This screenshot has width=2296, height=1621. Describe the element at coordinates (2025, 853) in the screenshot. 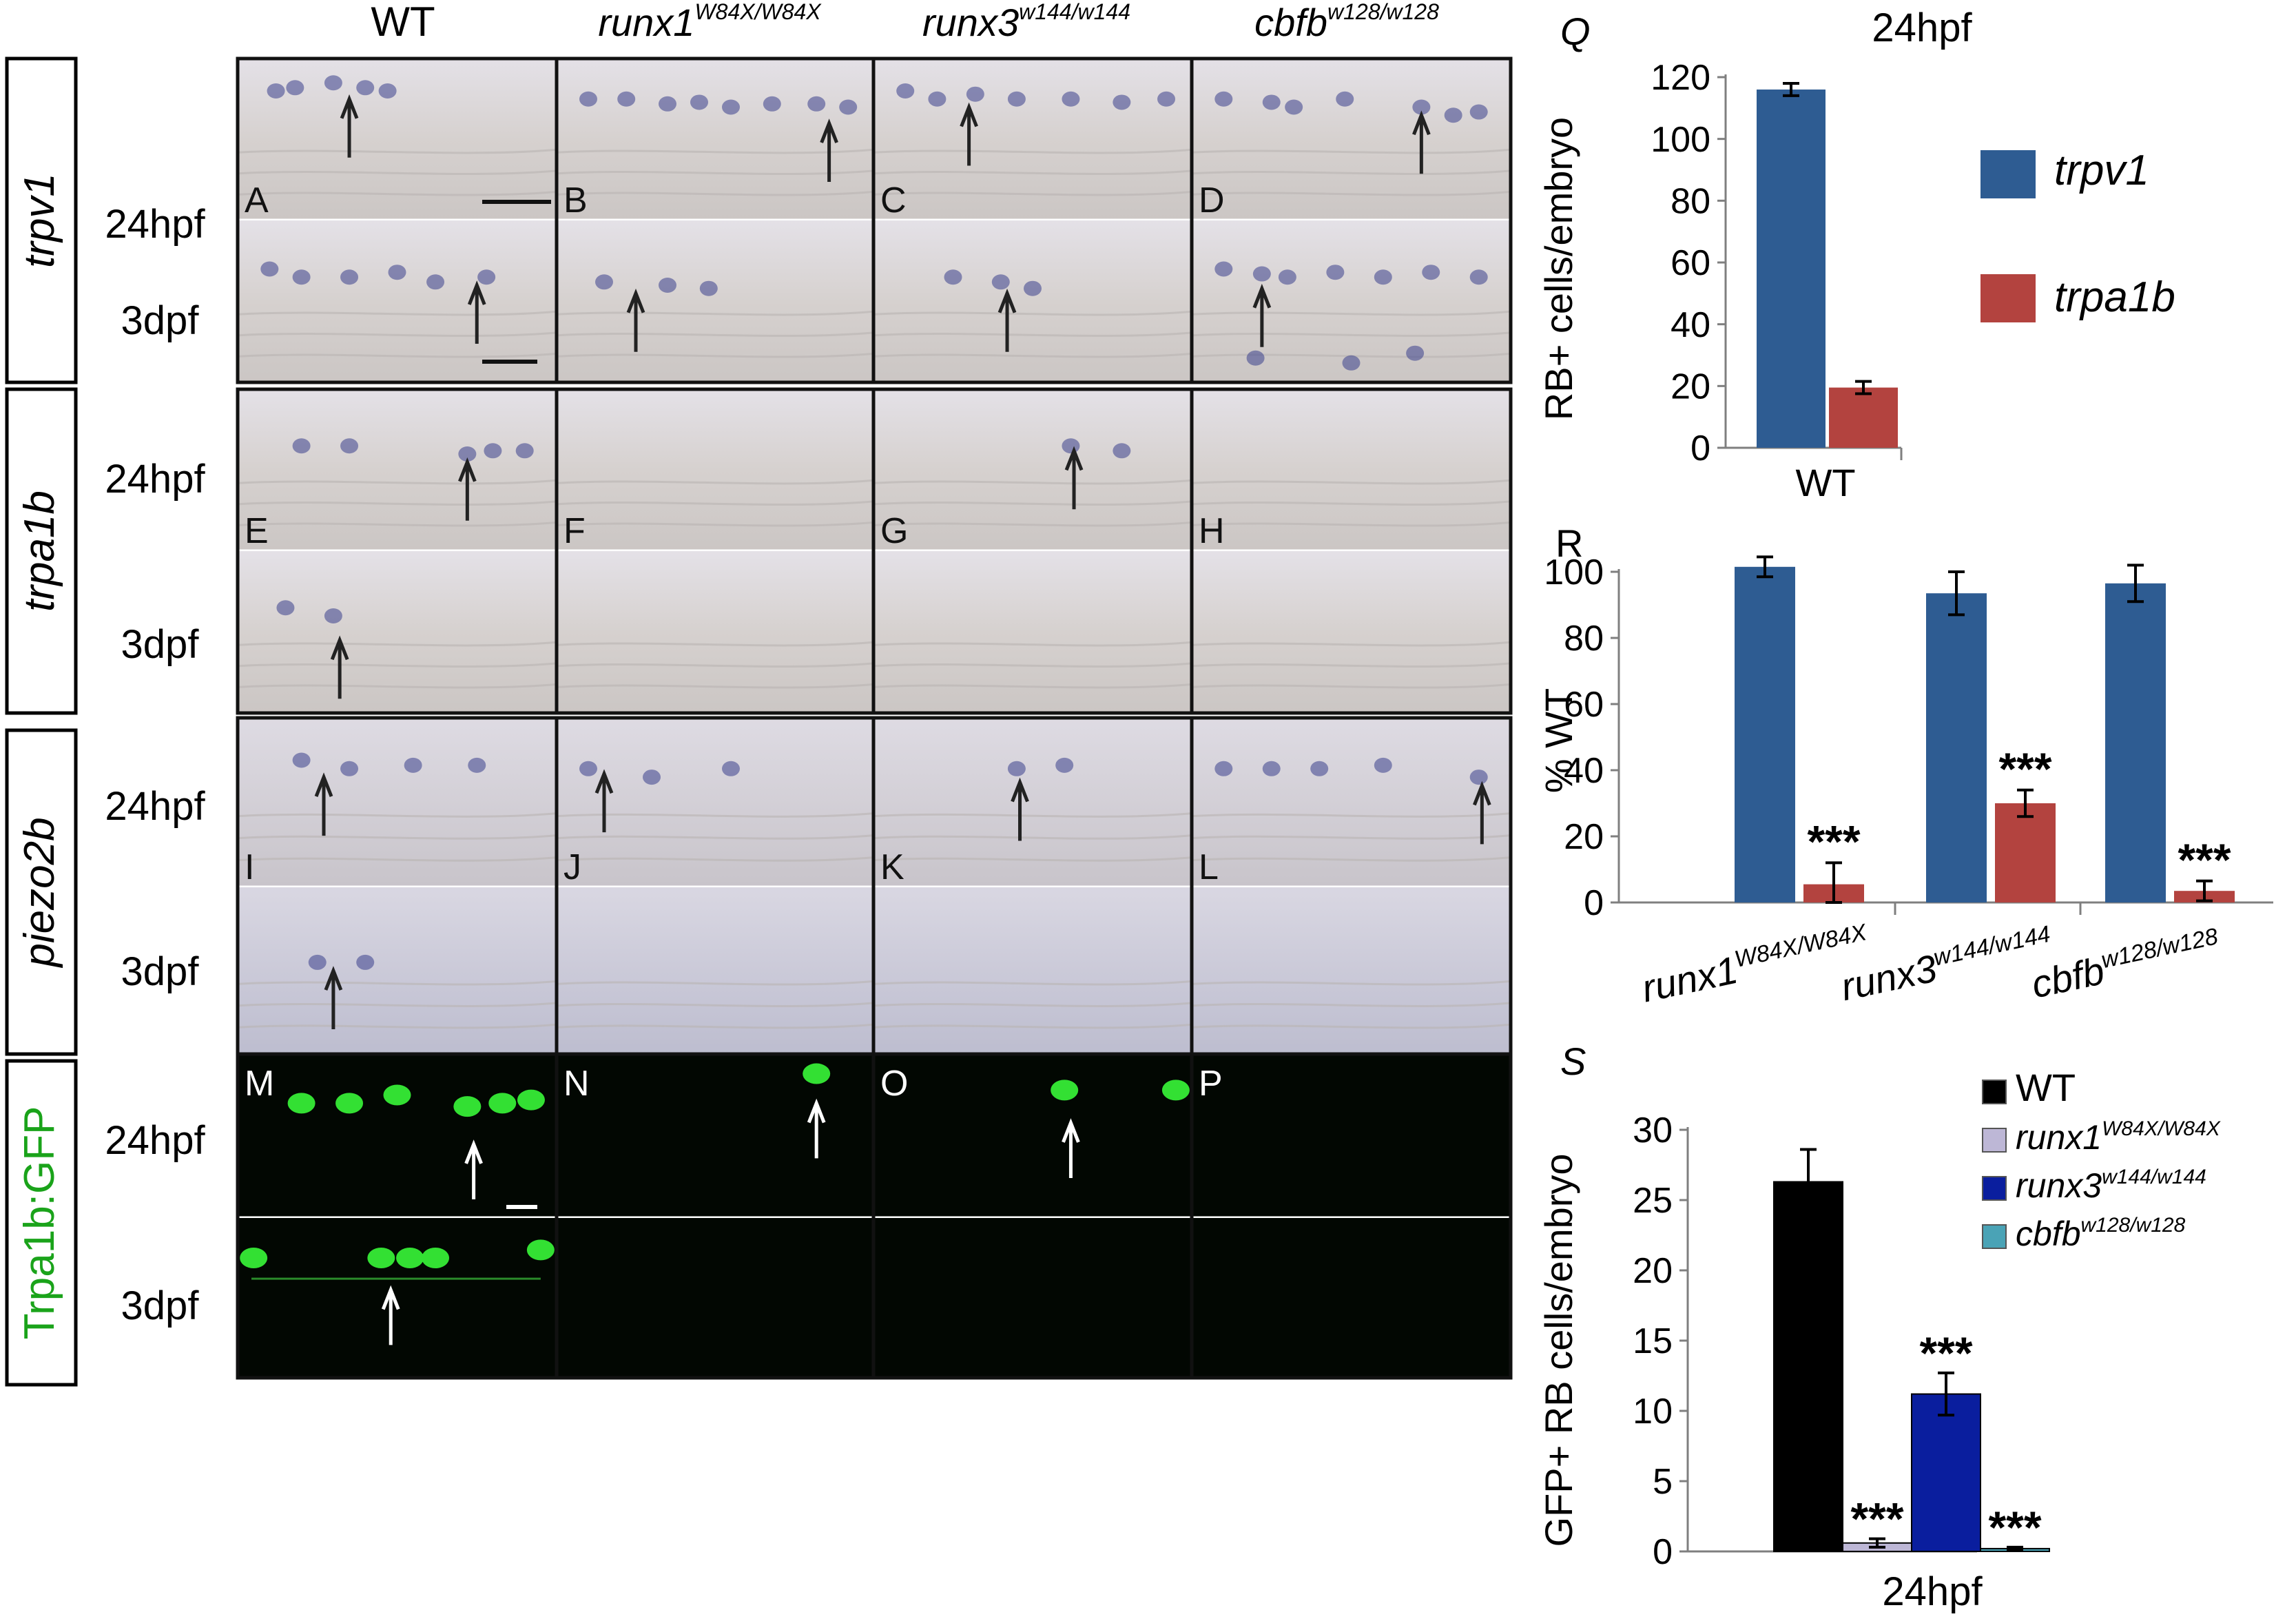

I see `chart-r-bar-trpa1b` at that location.